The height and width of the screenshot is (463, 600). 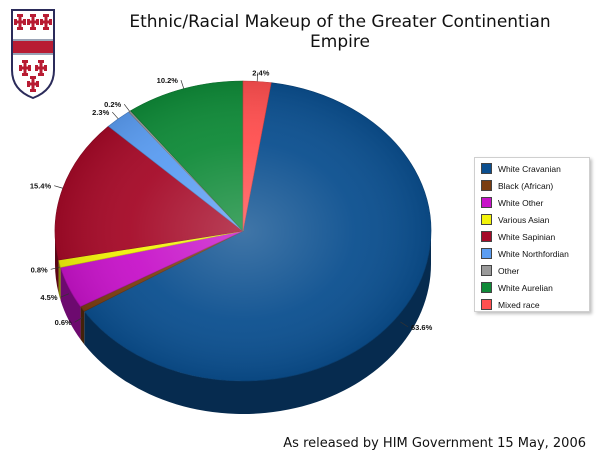 What do you see at coordinates (422, 327) in the screenshot?
I see `slice-value-label: 63.6%` at bounding box center [422, 327].